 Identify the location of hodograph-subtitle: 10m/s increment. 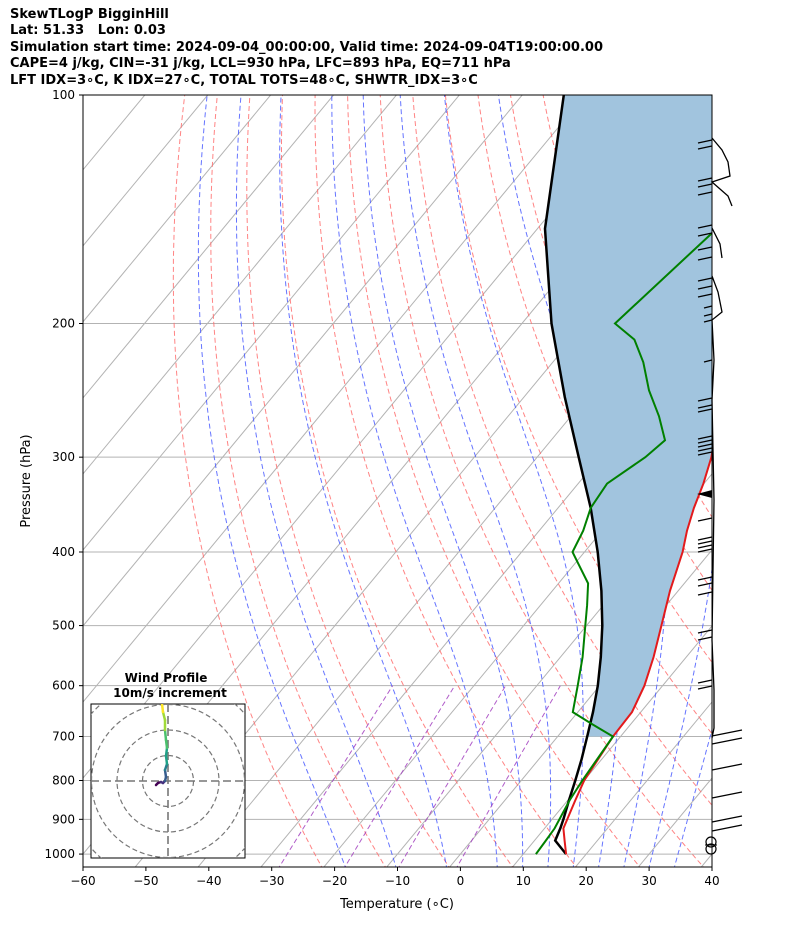
(170, 693).